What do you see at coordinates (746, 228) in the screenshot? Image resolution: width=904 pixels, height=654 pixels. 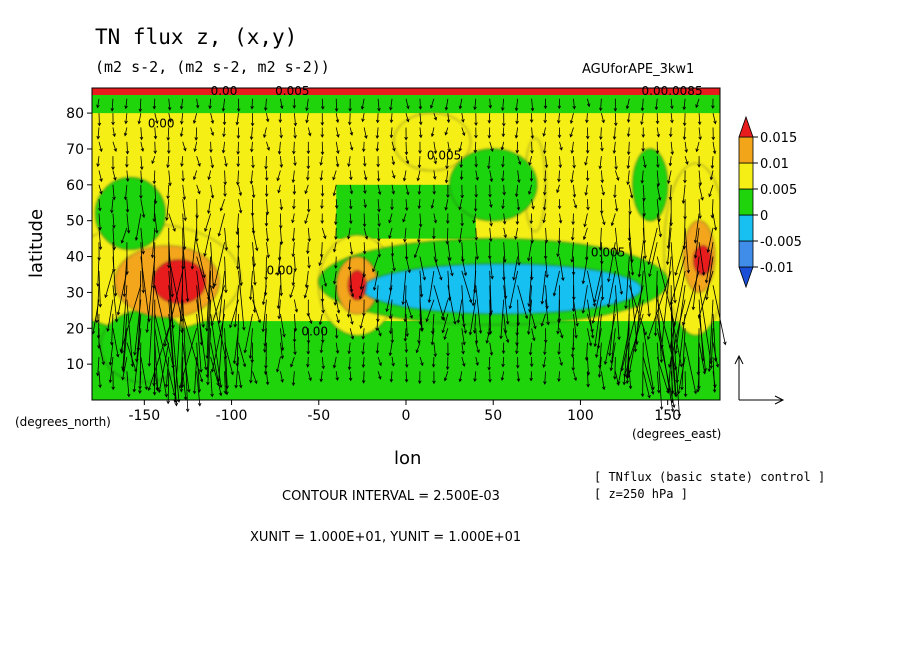 I see `colorbar-swatch` at bounding box center [746, 228].